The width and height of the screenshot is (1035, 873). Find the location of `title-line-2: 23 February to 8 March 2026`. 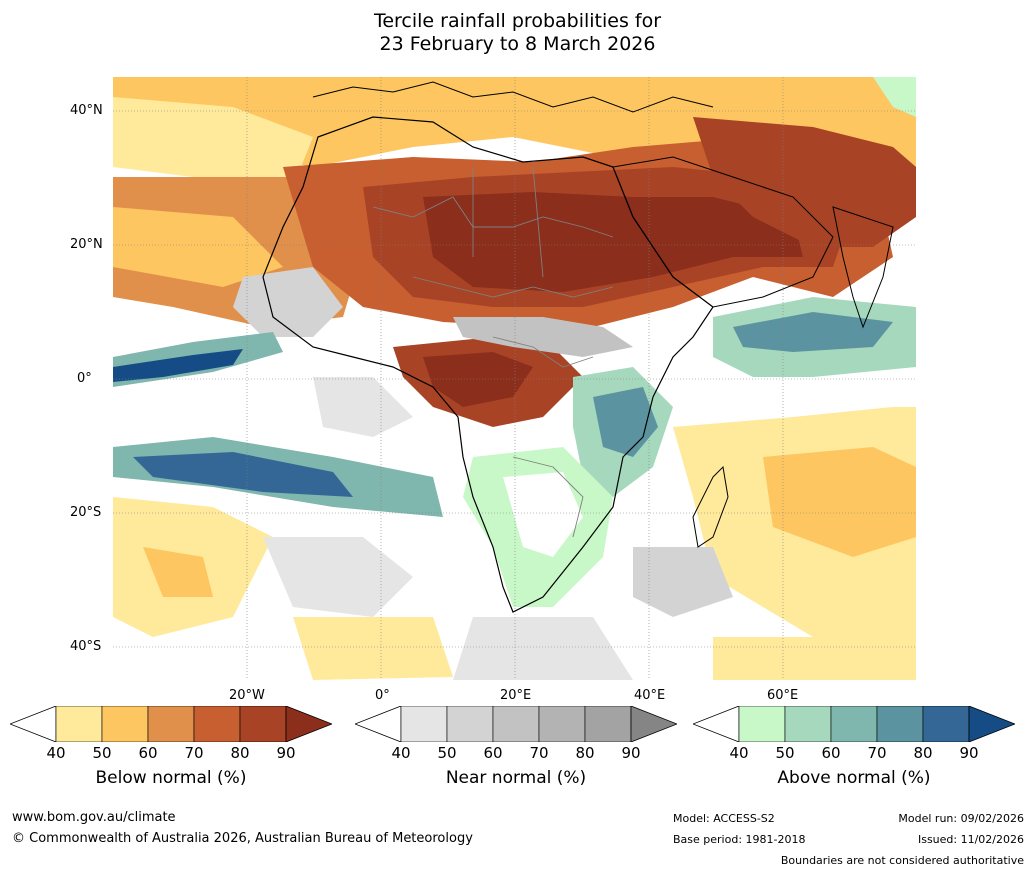

title-line-2: 23 February to 8 March 2026 is located at coordinates (517, 44).